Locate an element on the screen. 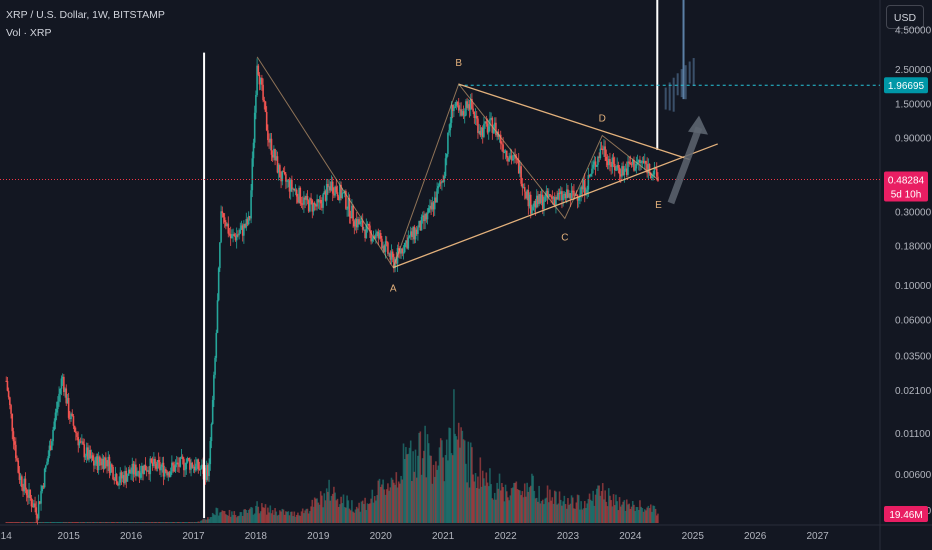  price-tick-label: 0.00600 is located at coordinates (913, 475).